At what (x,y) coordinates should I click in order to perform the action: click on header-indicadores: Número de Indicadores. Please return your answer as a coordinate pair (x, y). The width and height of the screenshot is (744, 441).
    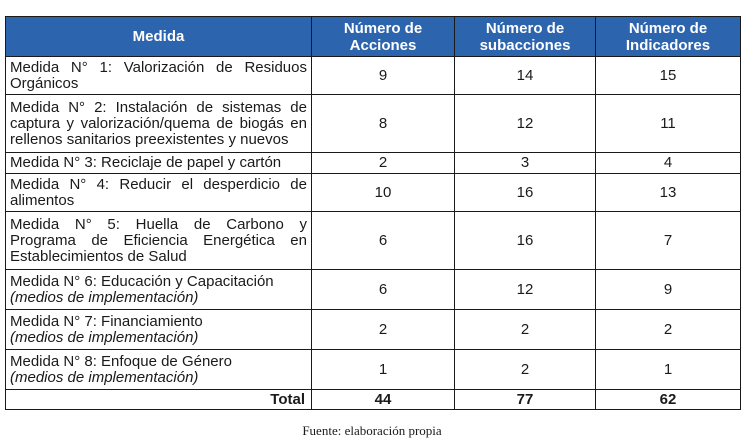
    Looking at the image, I should click on (668, 36).